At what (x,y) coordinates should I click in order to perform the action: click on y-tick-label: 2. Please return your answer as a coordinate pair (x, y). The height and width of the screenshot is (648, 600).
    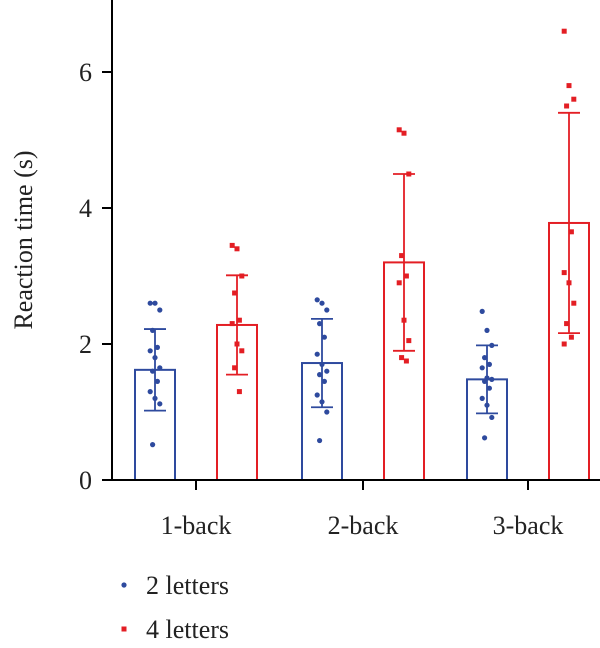
    Looking at the image, I should click on (85, 344).